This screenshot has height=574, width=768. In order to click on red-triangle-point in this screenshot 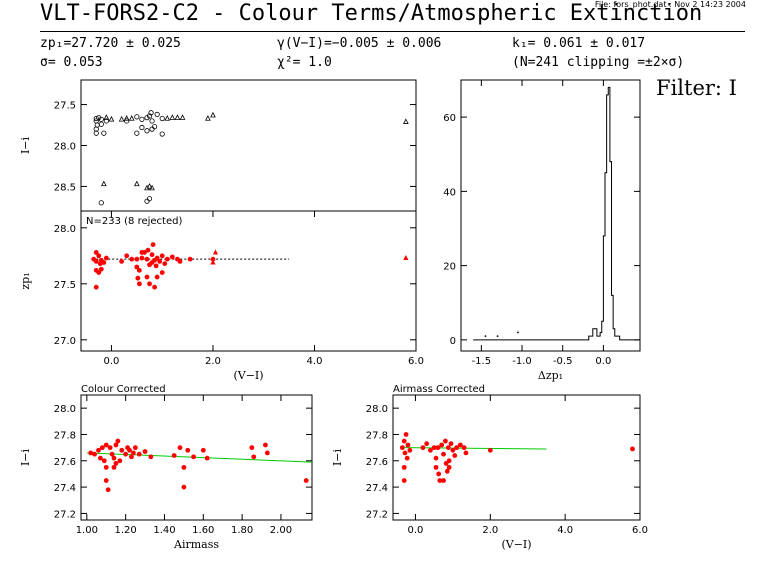, I will do `click(213, 262)`.